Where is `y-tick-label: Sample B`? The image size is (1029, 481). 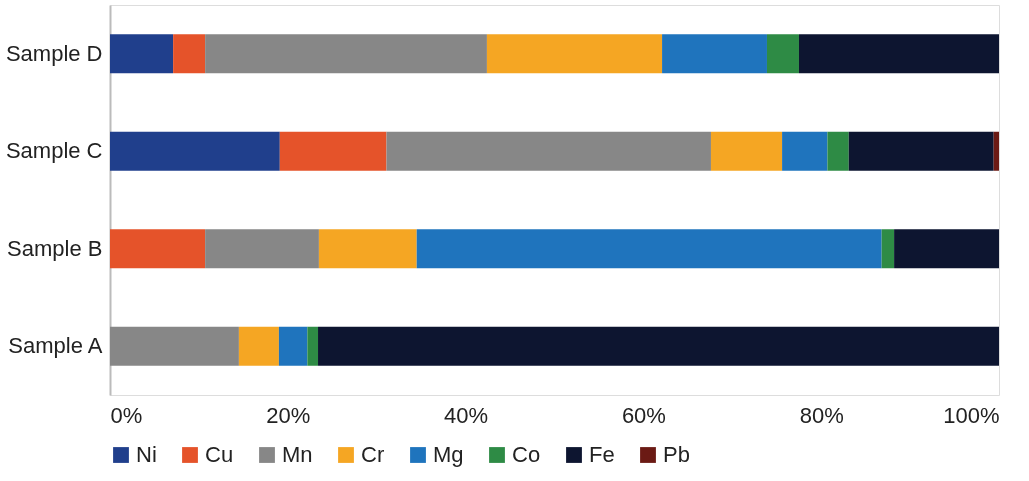
y-tick-label: Sample B is located at coordinates (55, 248).